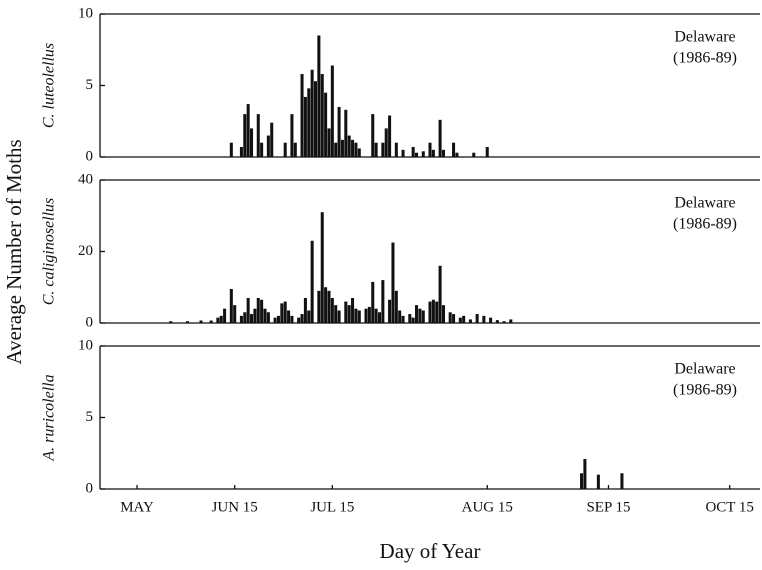  What do you see at coordinates (49, 85) in the screenshot?
I see `panel-label: C. luteolellus` at bounding box center [49, 85].